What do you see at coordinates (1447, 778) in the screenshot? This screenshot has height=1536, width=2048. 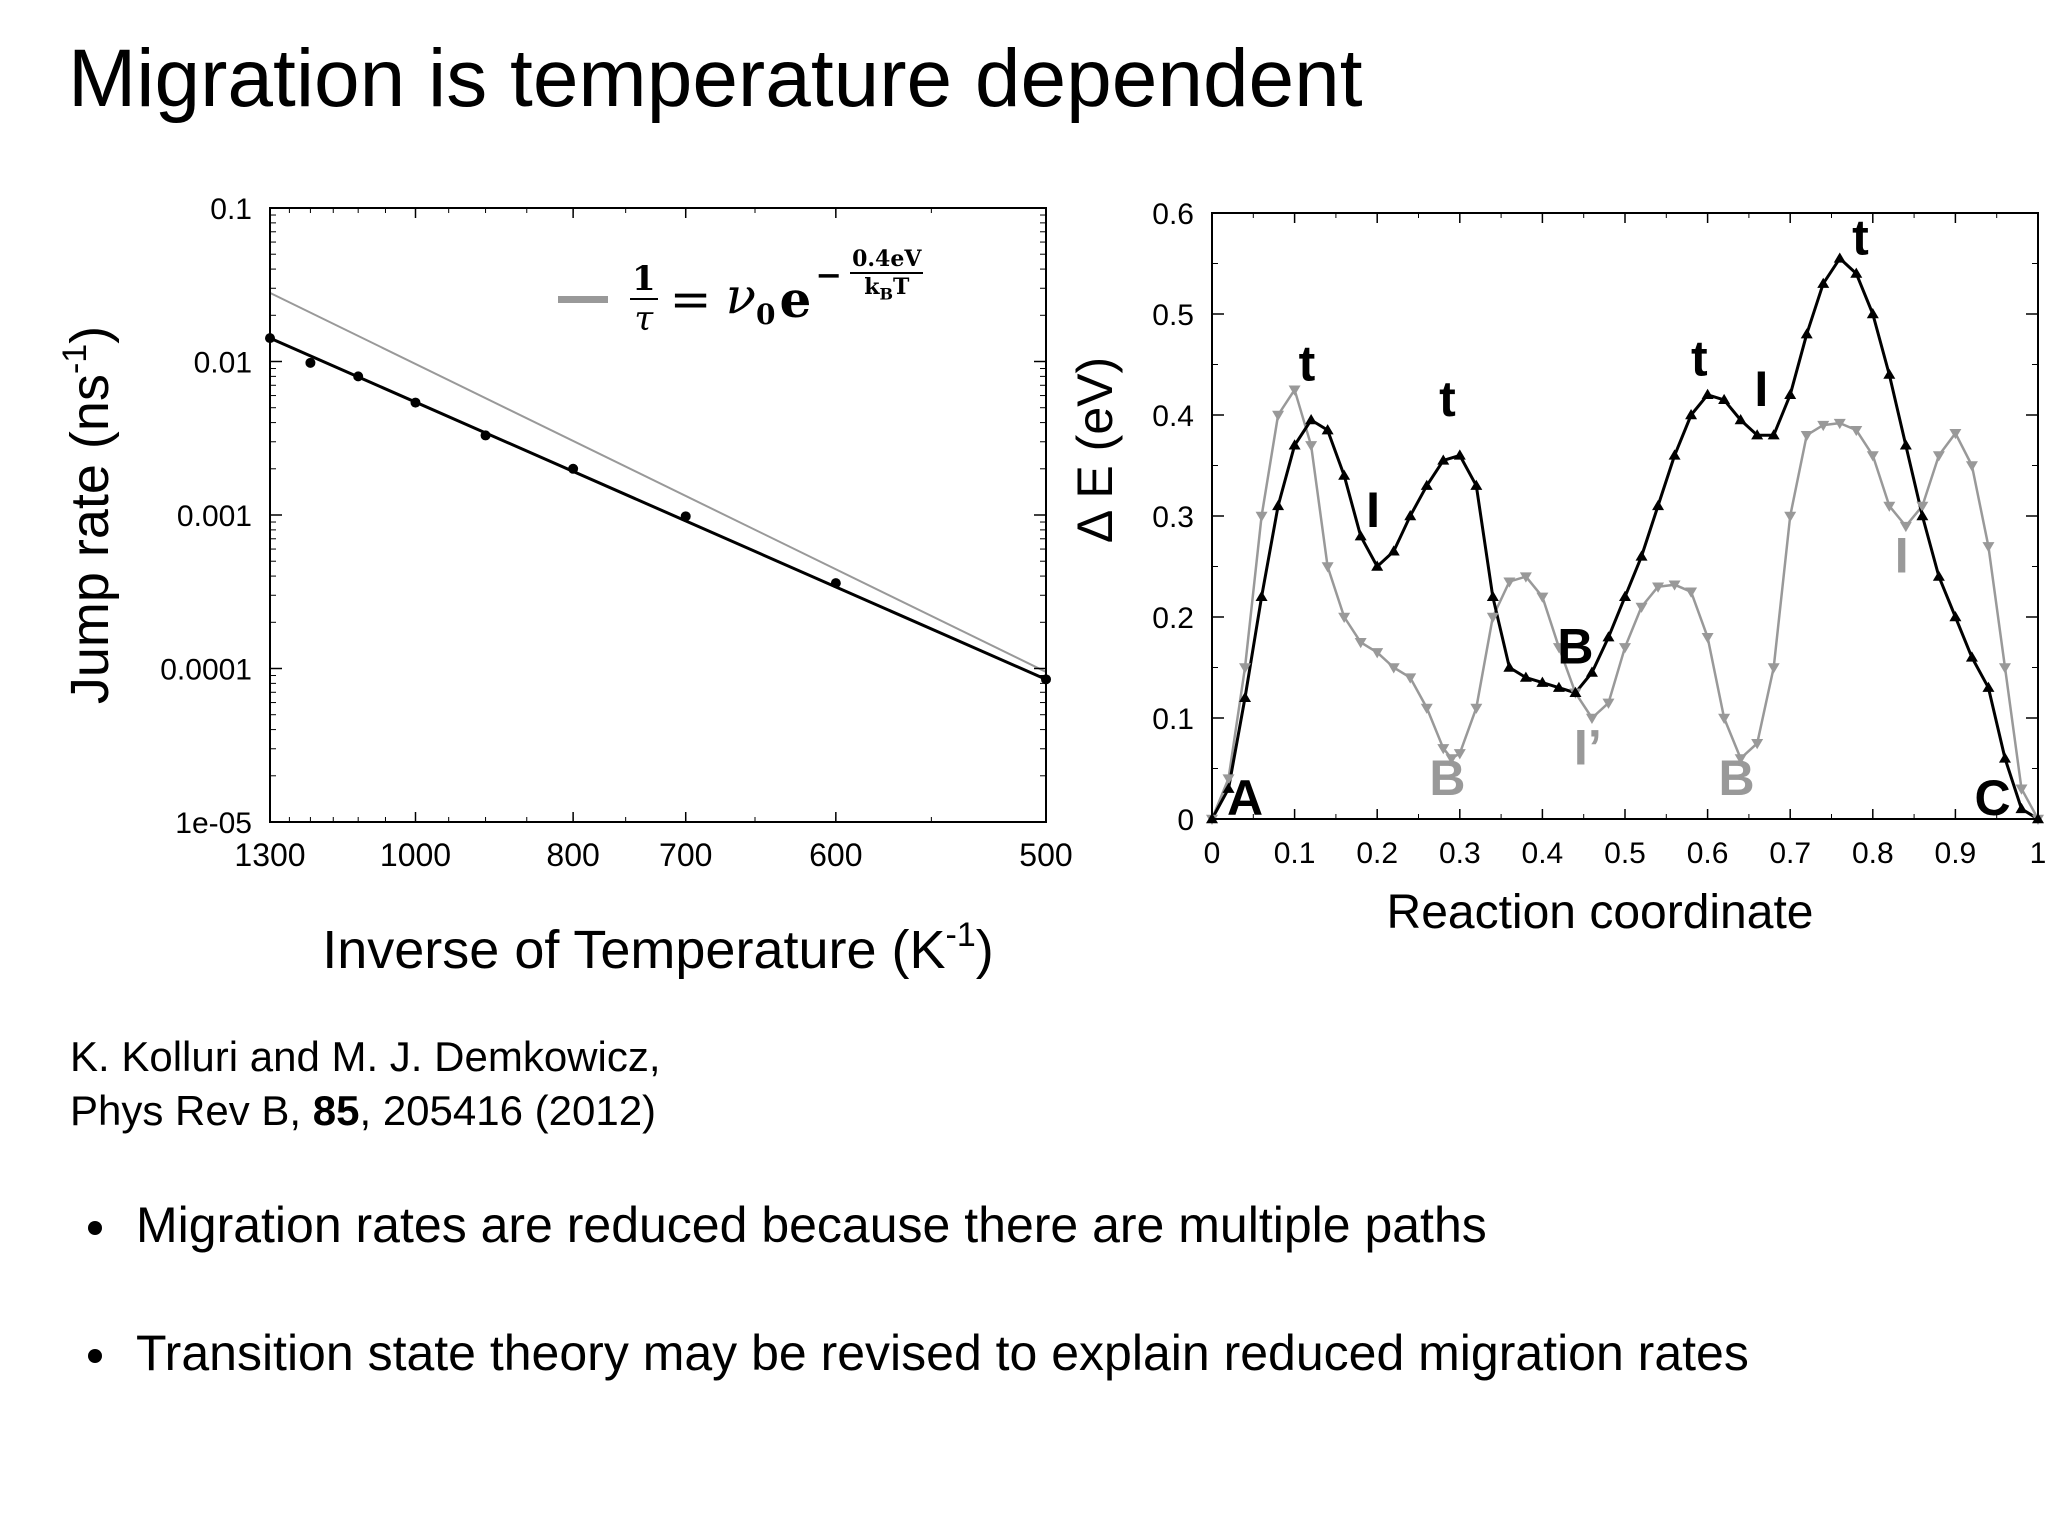 I see `state-label: B` at bounding box center [1447, 778].